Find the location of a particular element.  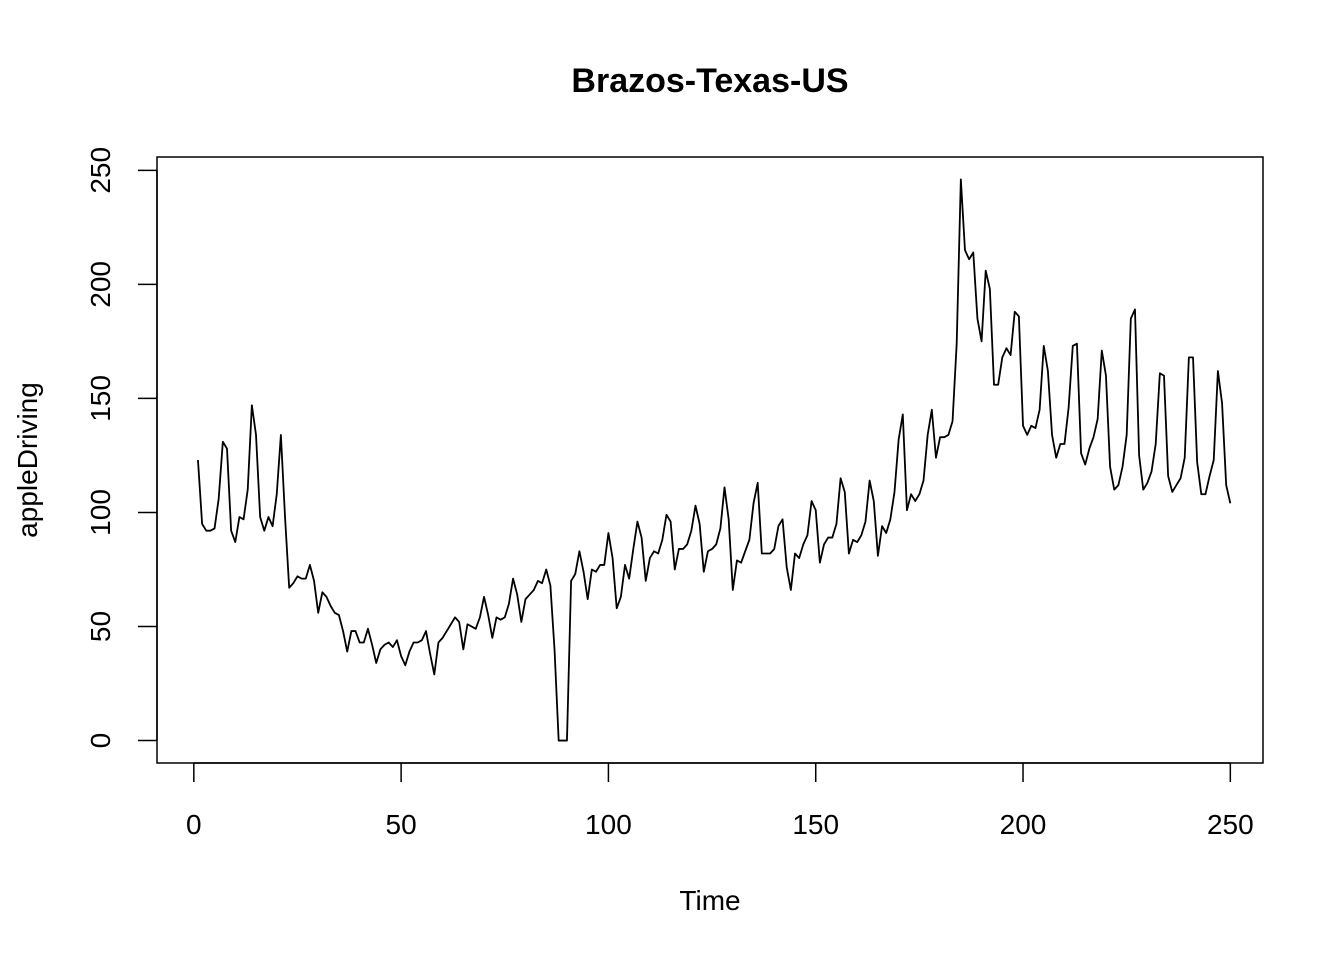

y-tick-label: 150 is located at coordinates (100, 398).